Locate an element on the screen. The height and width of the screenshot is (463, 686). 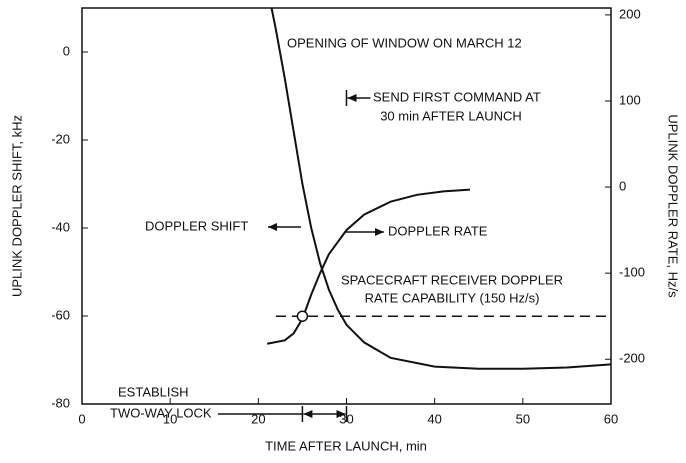
capability-label: RATE CAPABILITY (150 Hz/s) is located at coordinates (452, 297).